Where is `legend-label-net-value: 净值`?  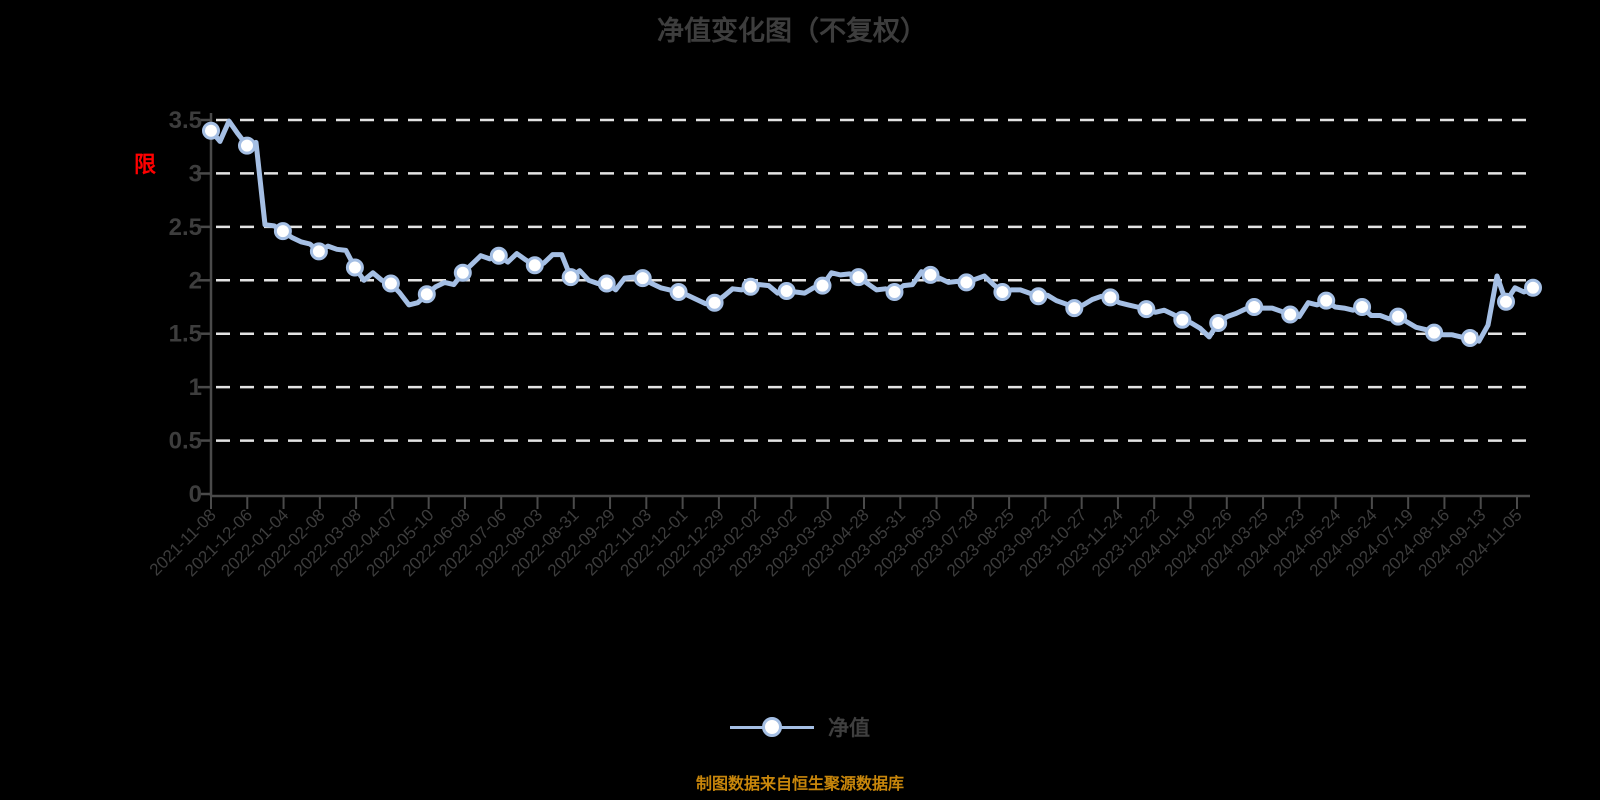 legend-label-net-value: 净值 is located at coordinates (849, 728).